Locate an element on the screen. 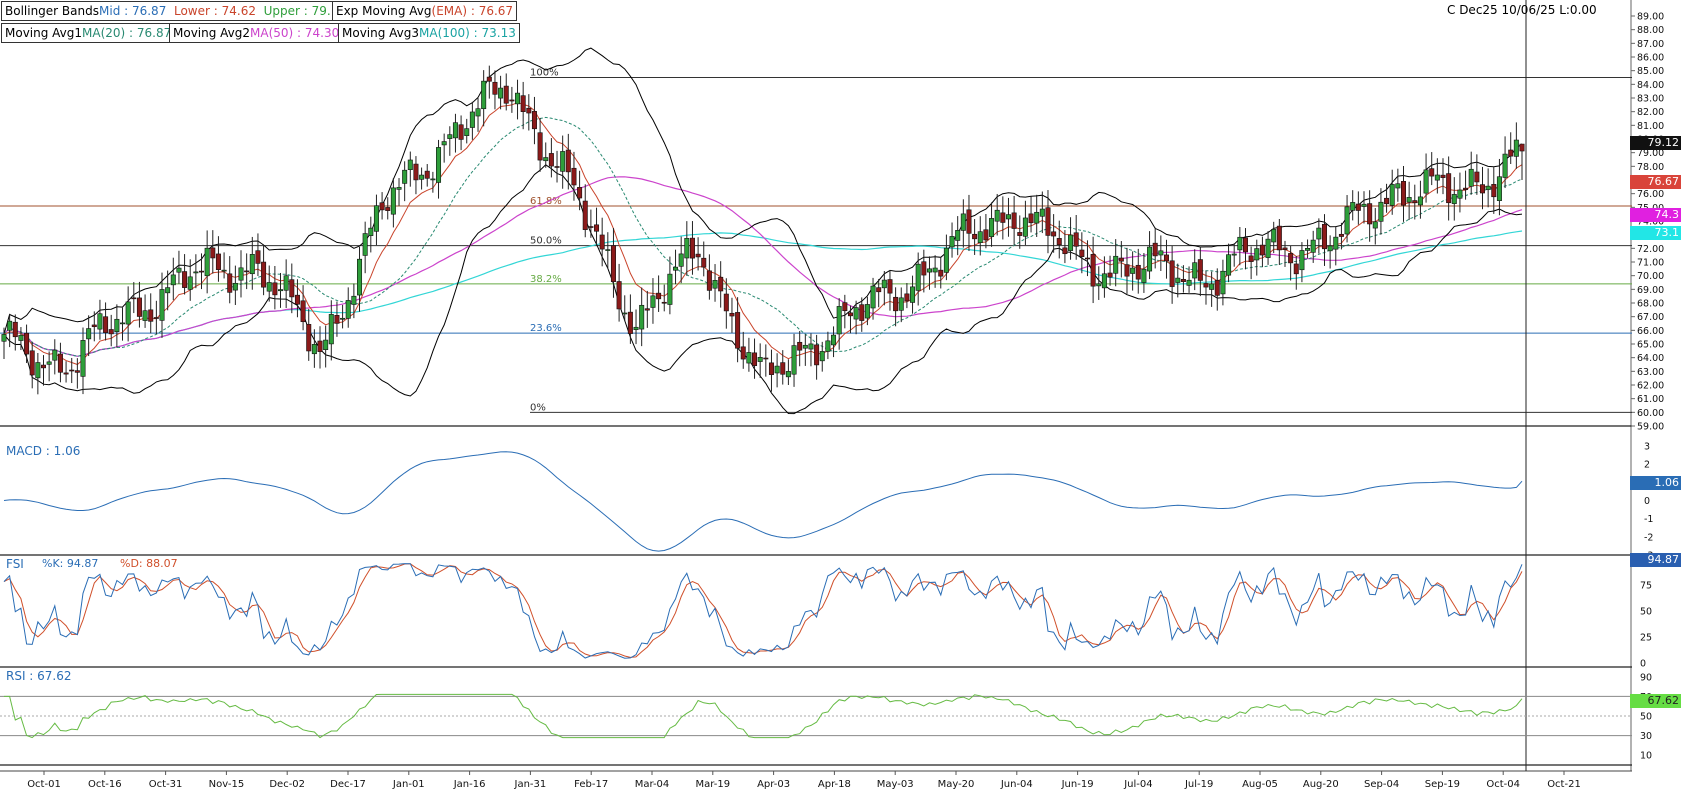 The image size is (1681, 796). rsi-tick-label: 90 is located at coordinates (1646, 677).